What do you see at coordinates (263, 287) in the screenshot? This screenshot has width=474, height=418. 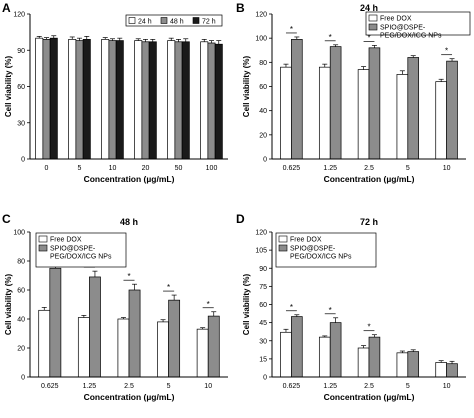 I see `y-tick-label: 75` at bounding box center [263, 287].